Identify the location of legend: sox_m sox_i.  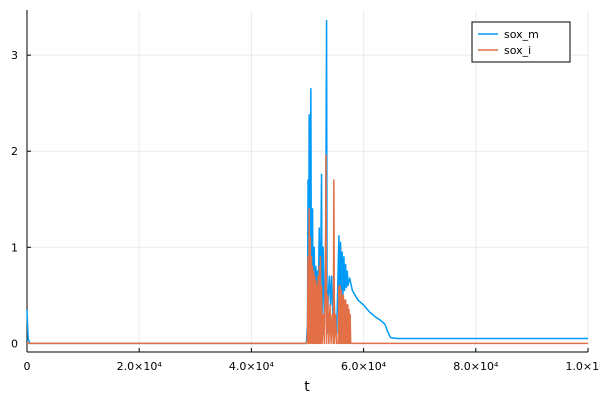
(521, 42).